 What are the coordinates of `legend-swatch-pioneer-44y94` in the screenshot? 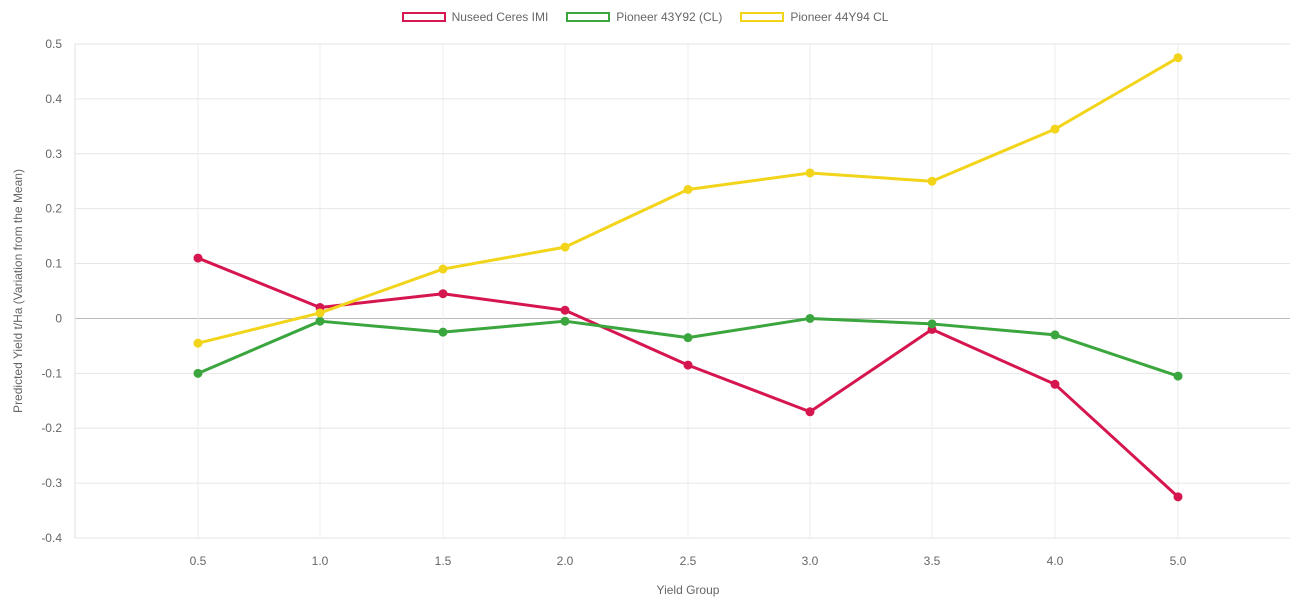 It's located at (762, 17).